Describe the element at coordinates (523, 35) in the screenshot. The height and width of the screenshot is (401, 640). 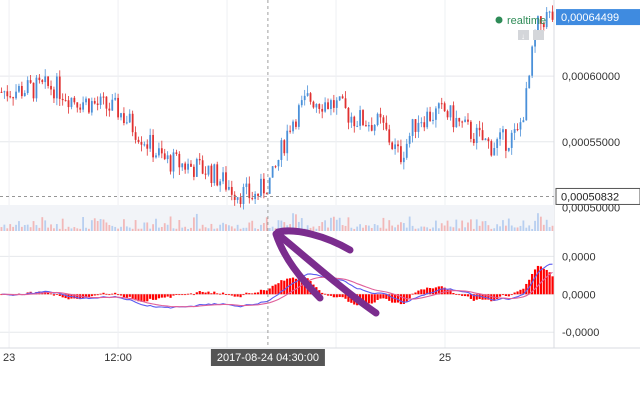
I see `download-icon` at that location.